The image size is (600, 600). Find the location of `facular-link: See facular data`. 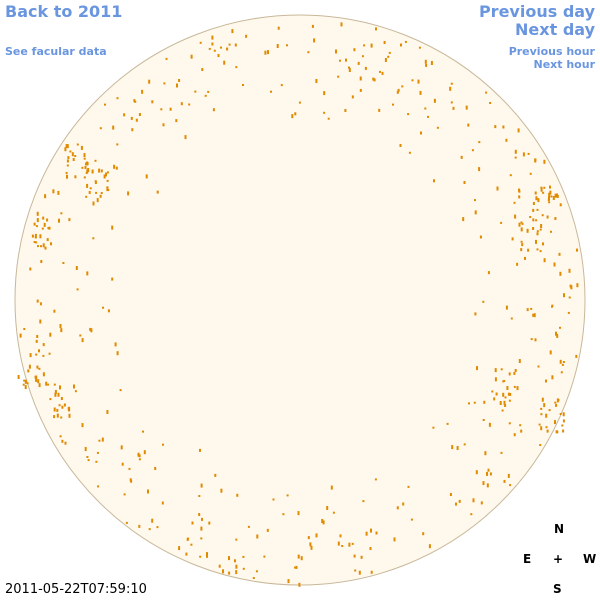

facular-link: See facular data is located at coordinates (56, 51).